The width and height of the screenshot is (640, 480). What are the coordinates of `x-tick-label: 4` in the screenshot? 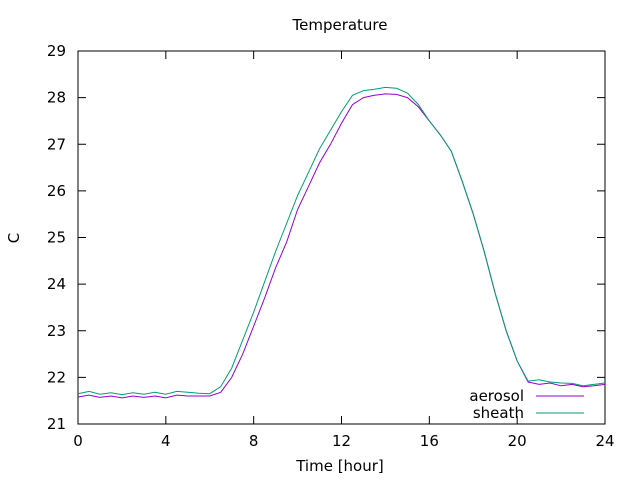 It's located at (166, 441).